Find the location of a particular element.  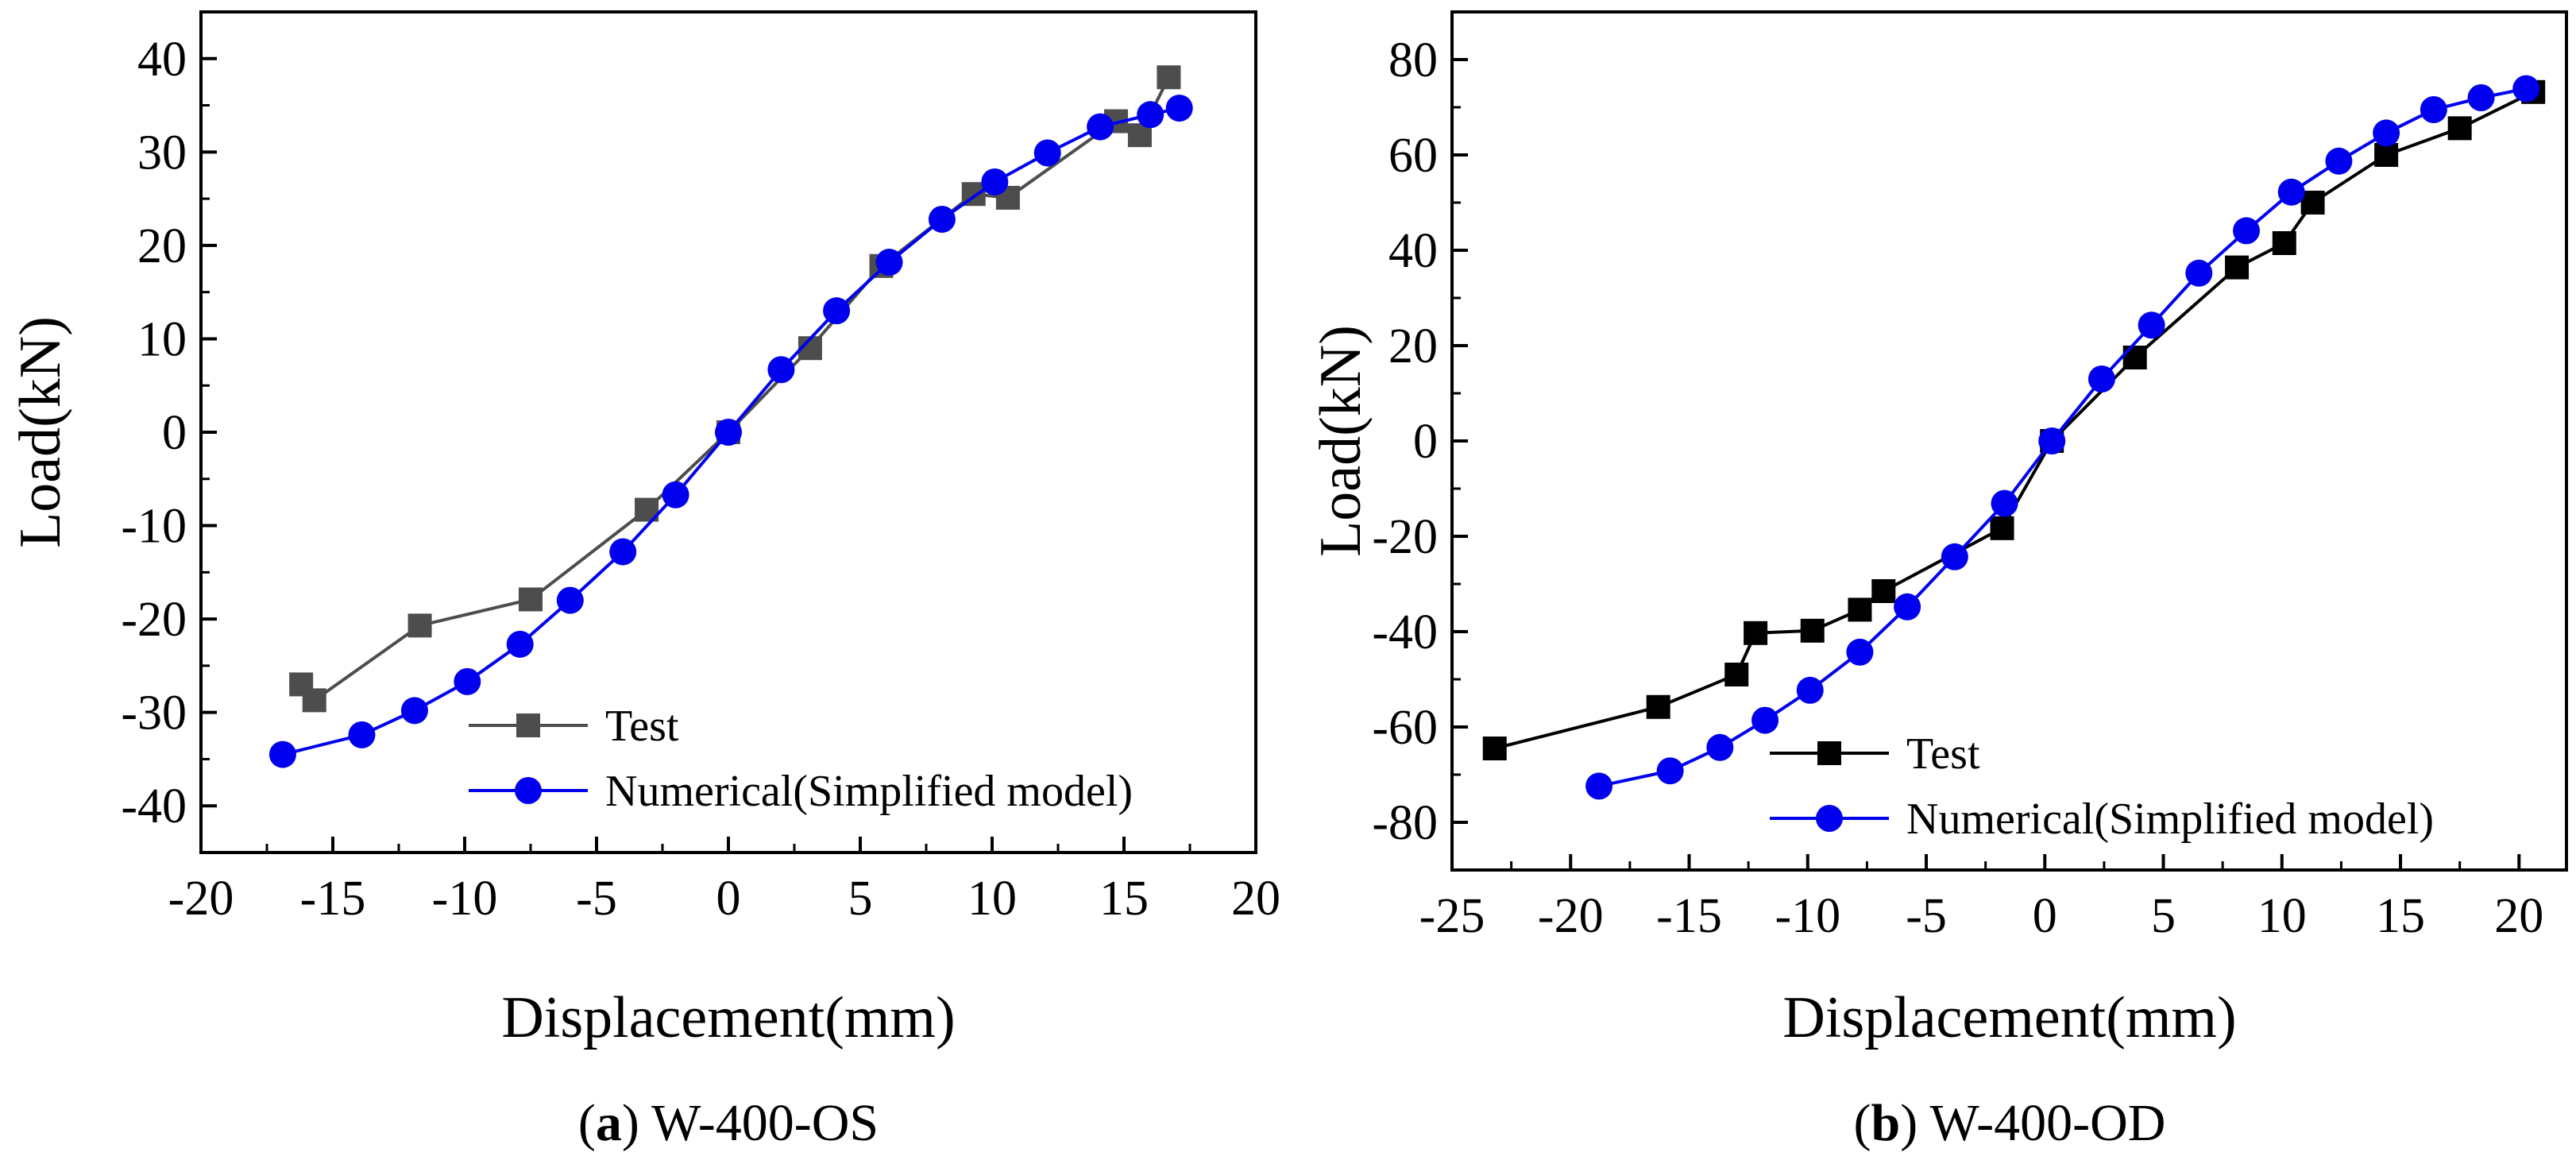

y-tick-label-a: 10 is located at coordinates (162, 339).